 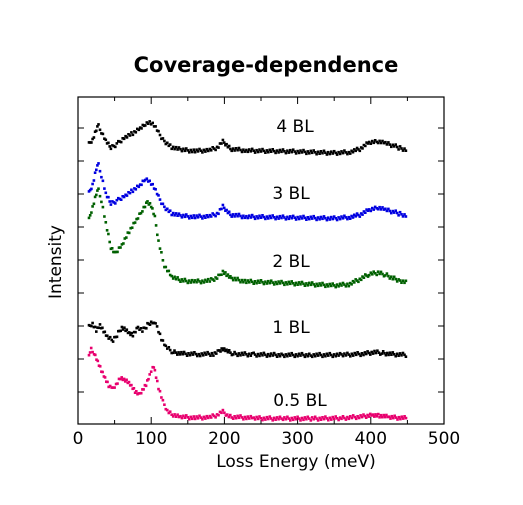 What do you see at coordinates (296, 462) in the screenshot?
I see `x-axis-label: Loss Energy (meV)` at bounding box center [296, 462].